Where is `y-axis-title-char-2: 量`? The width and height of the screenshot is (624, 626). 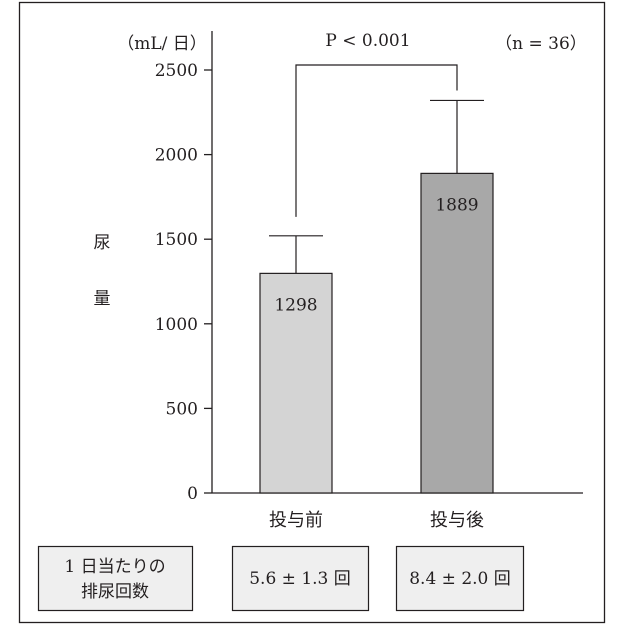
y-axis-title-char-2: 量 is located at coordinates (102, 299).